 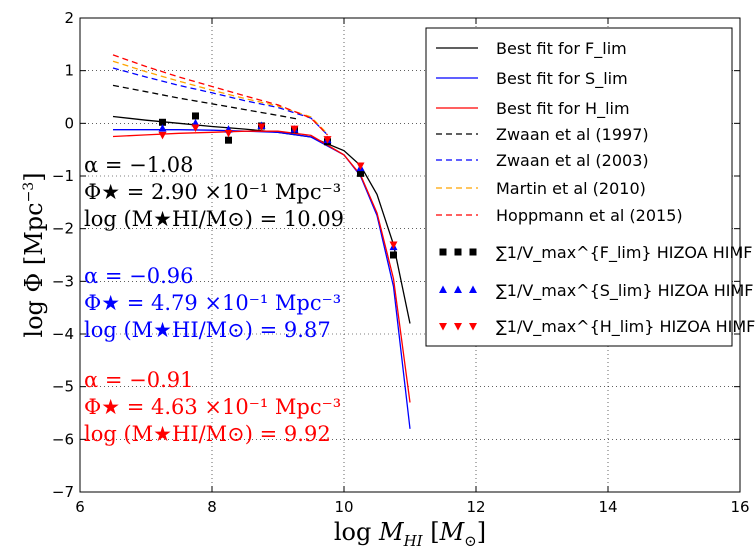 What do you see at coordinates (571, 188) in the screenshot?
I see `legend-label: Martin et al (2010)` at bounding box center [571, 188].